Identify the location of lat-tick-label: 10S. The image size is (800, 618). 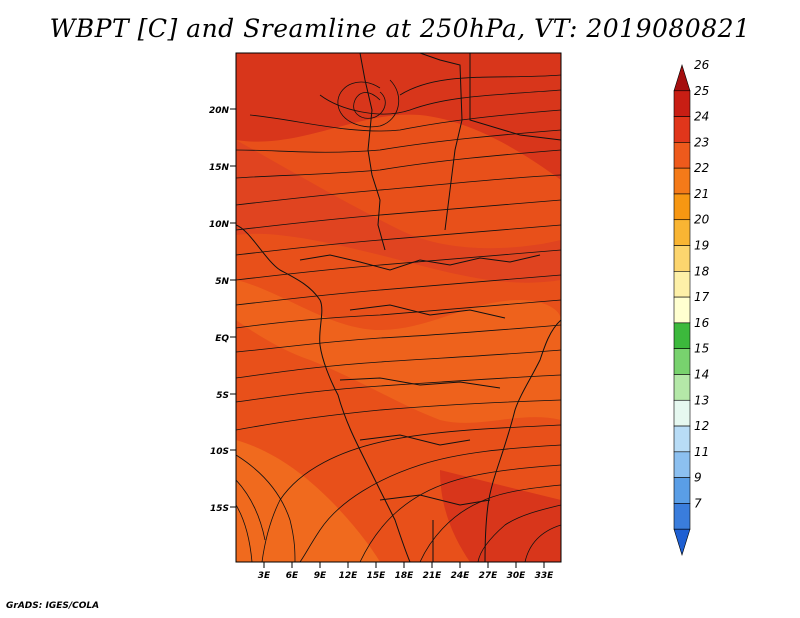
(219, 452).